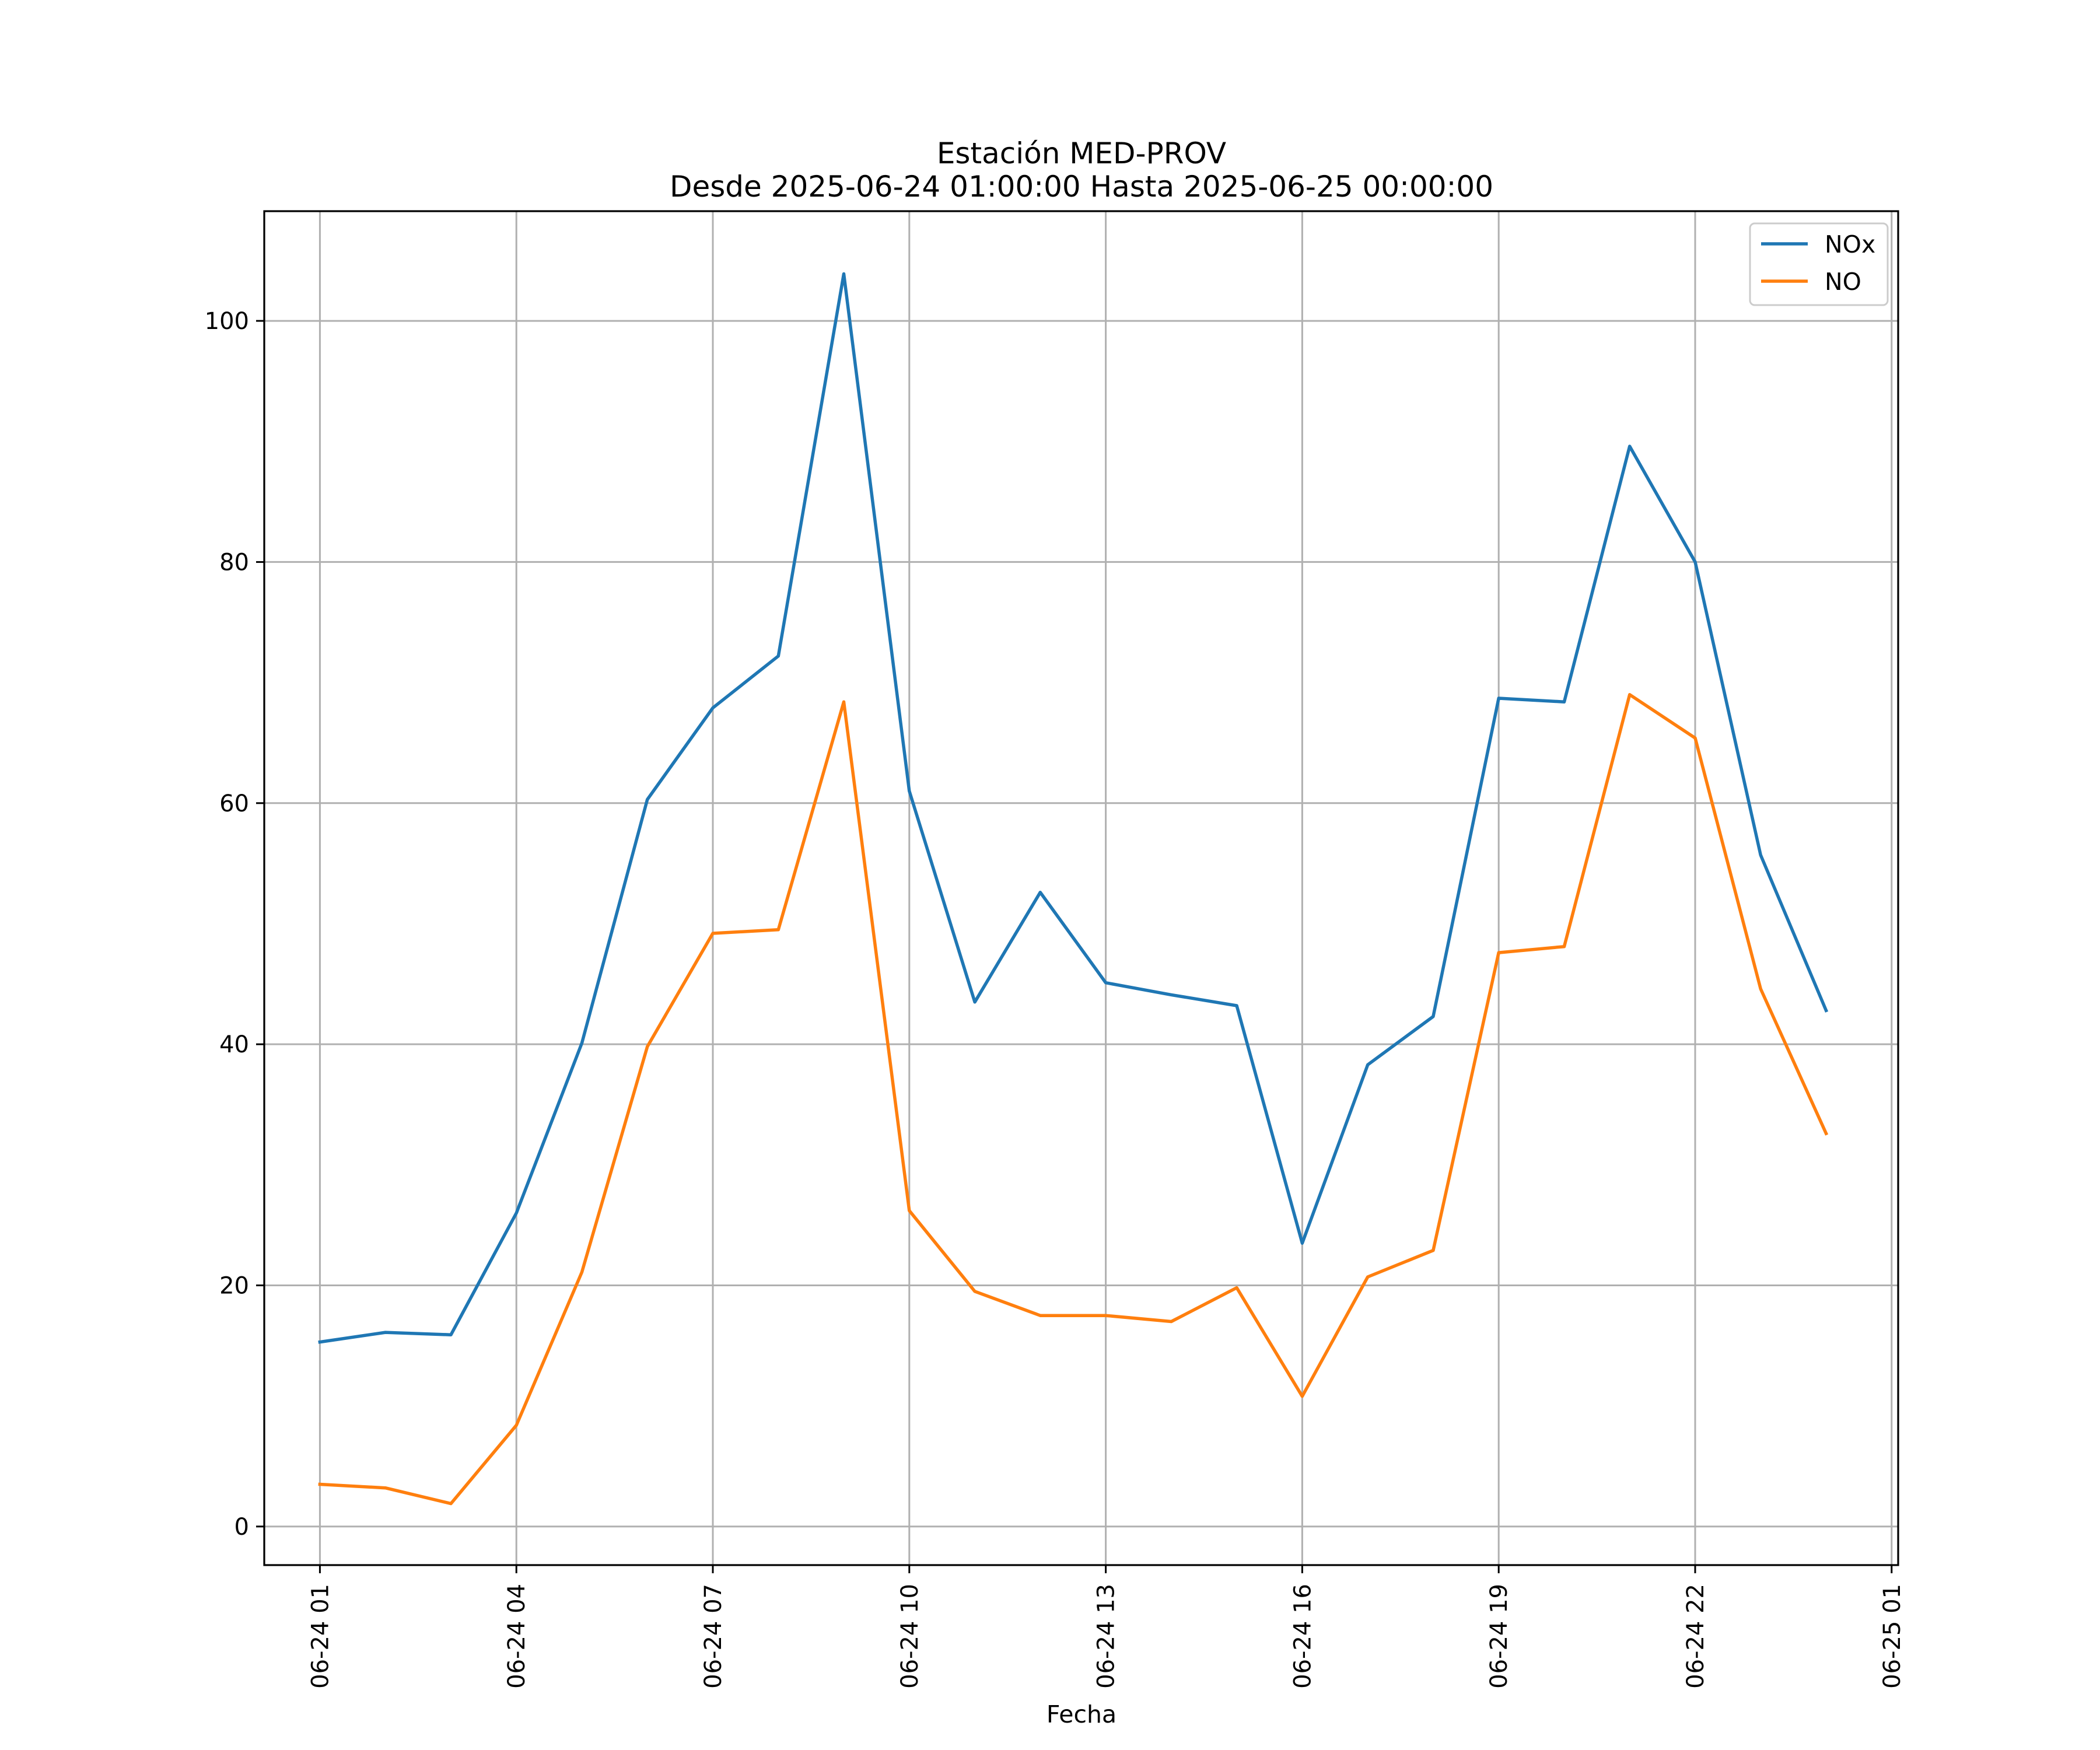 Image resolution: width=2100 pixels, height=1750 pixels. Describe the element at coordinates (234, 1286) in the screenshot. I see `y-tick-label: 20` at that location.